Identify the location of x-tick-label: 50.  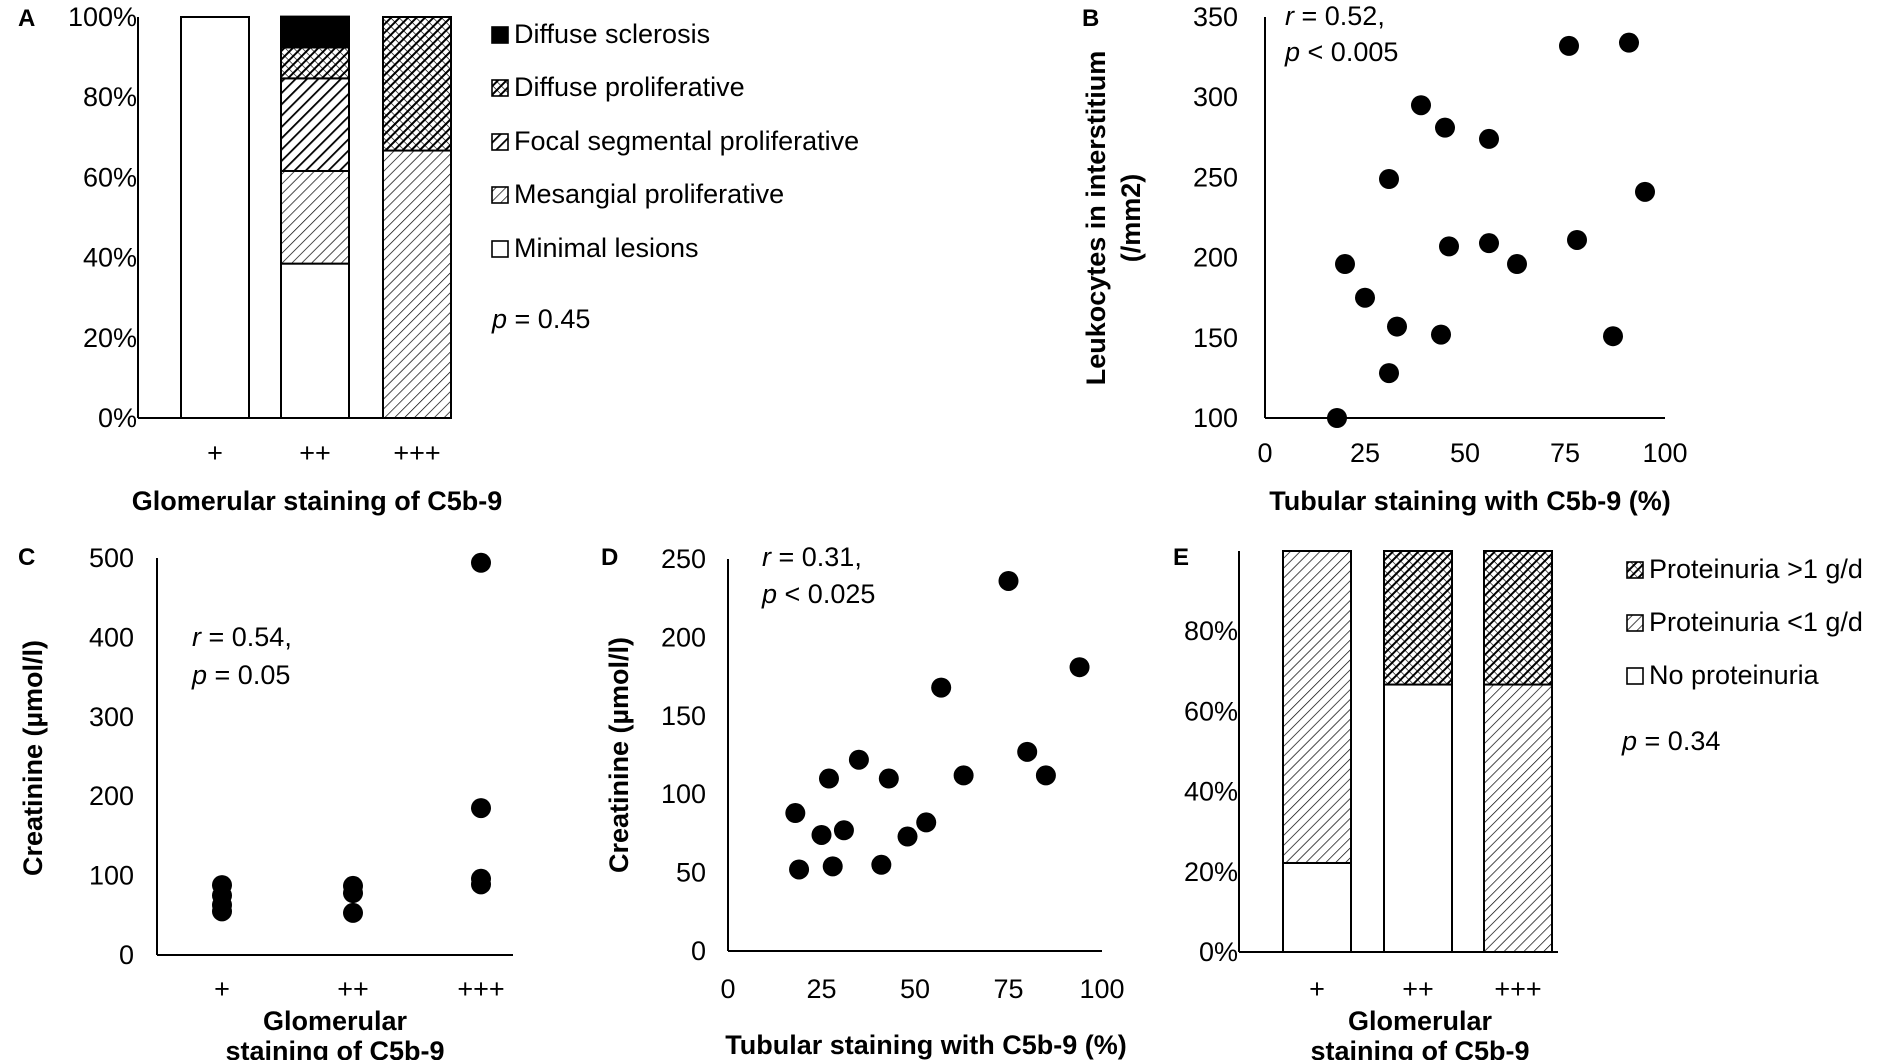
(1465, 453).